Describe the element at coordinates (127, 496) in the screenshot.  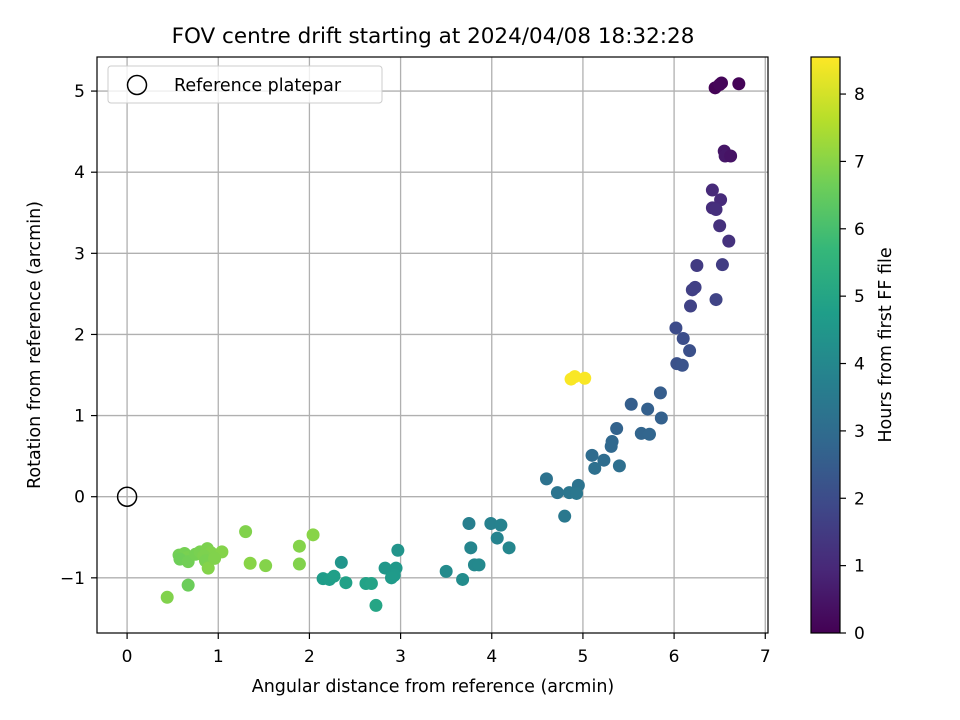
I see `reference-platepar-marker` at that location.